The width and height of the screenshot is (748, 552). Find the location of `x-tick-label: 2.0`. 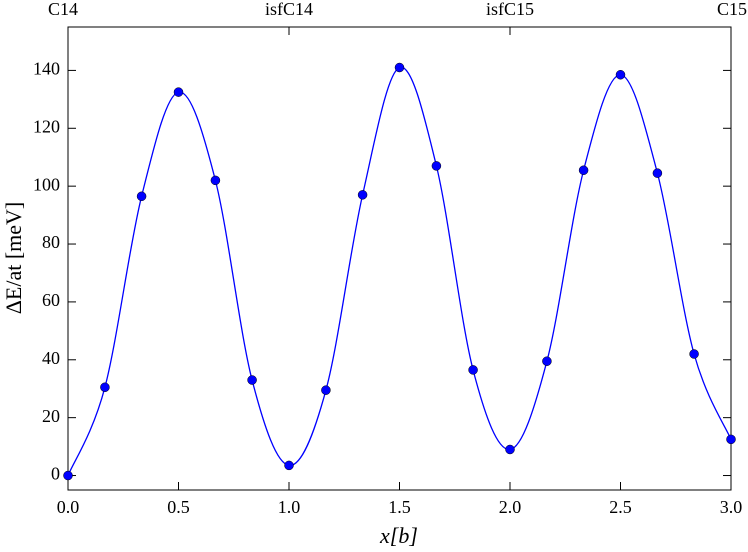

x-tick-label: 2.0 is located at coordinates (510, 507).